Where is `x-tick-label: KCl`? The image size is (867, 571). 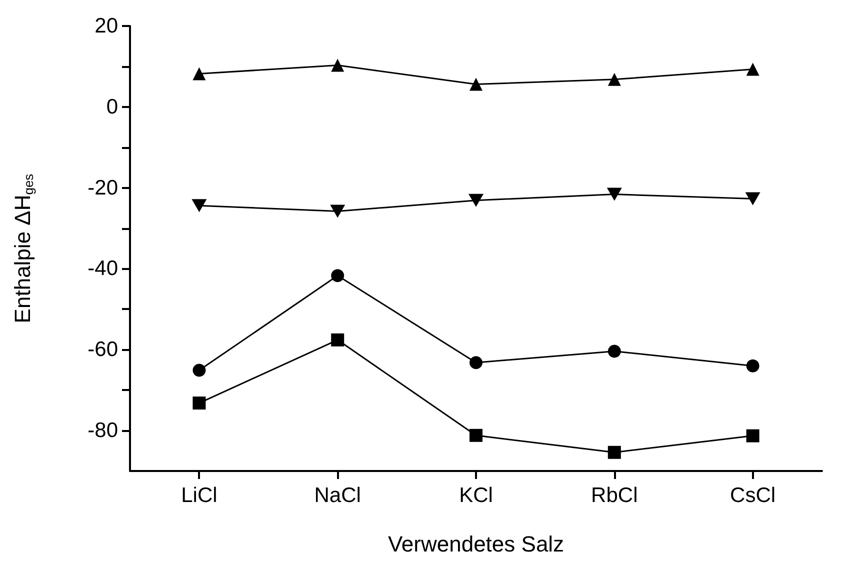 x-tick-label: KCl is located at coordinates (476, 495).